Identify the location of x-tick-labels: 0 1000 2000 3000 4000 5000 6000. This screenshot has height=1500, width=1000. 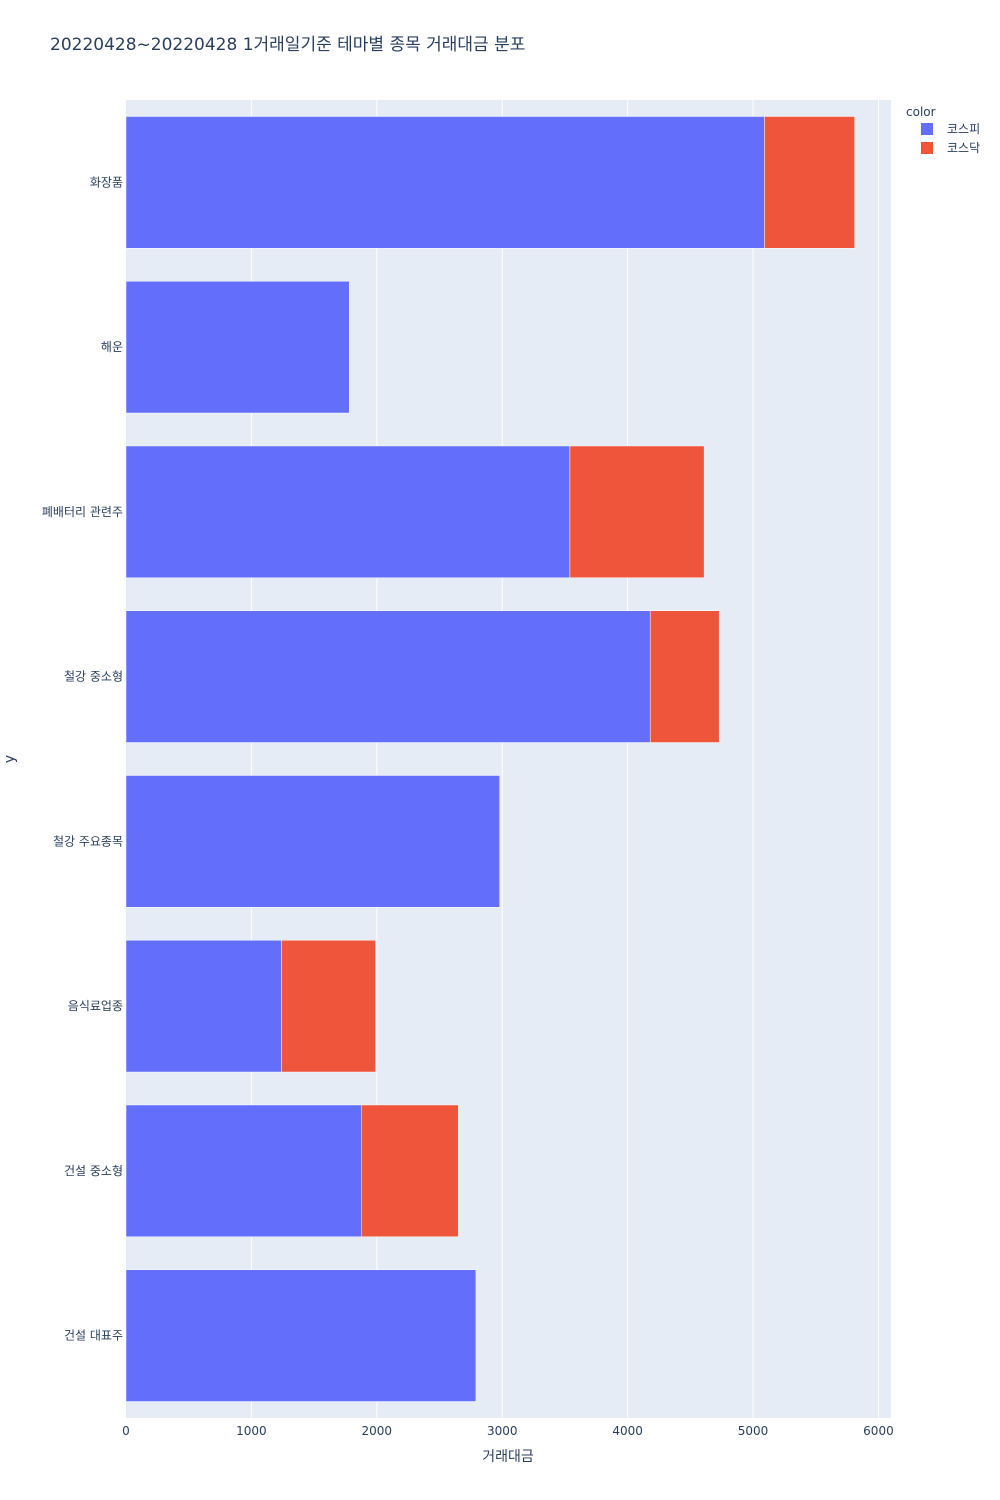
(508, 1431).